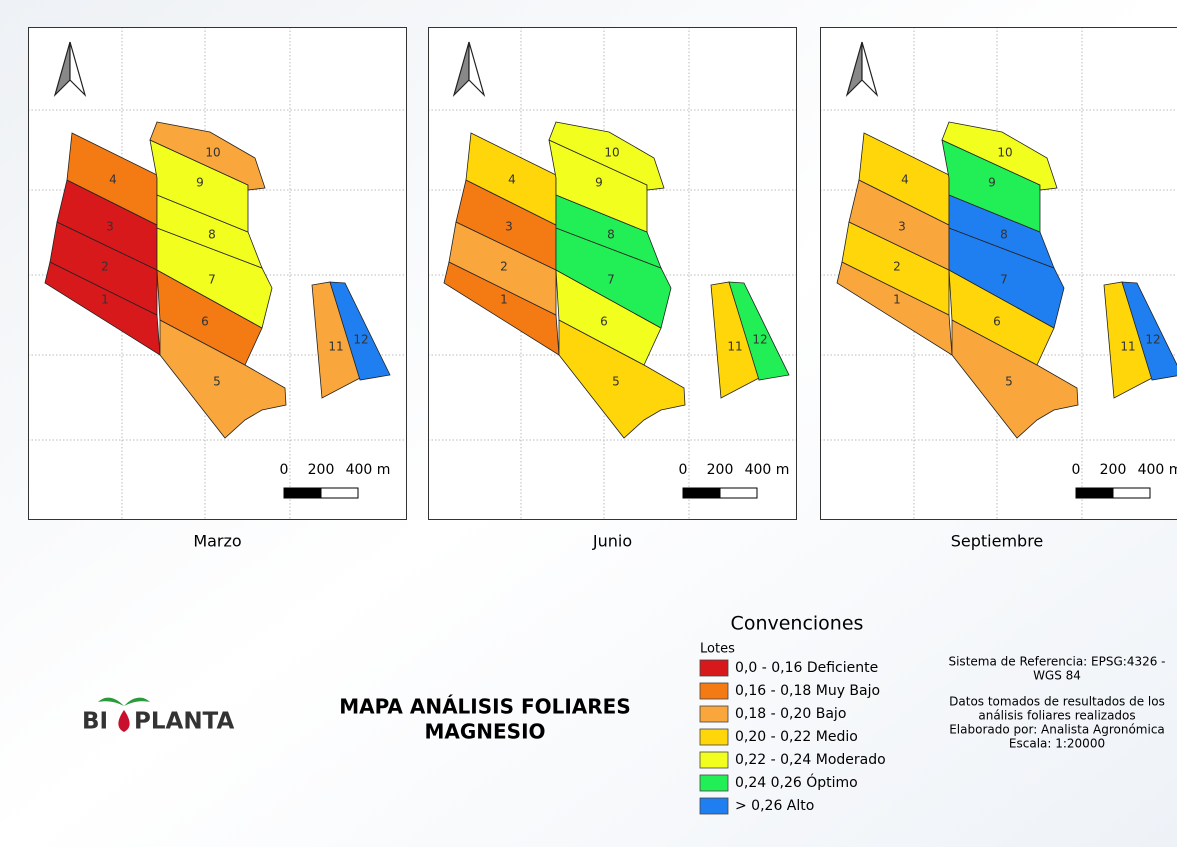 This screenshot has width=1177, height=847. What do you see at coordinates (997, 541) in the screenshot?
I see `panel-caption: Septiembre` at bounding box center [997, 541].